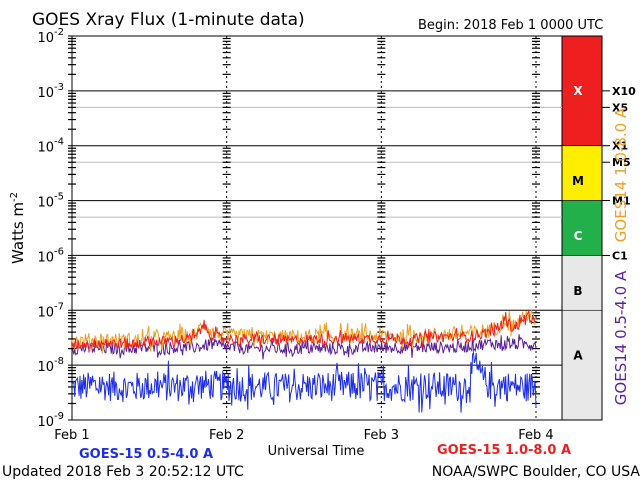 The width and height of the screenshot is (642, 481). Describe the element at coordinates (621, 337) in the screenshot. I see `right-axis-label-goes14-short: GOES14 0.5-4.0 A` at that location.